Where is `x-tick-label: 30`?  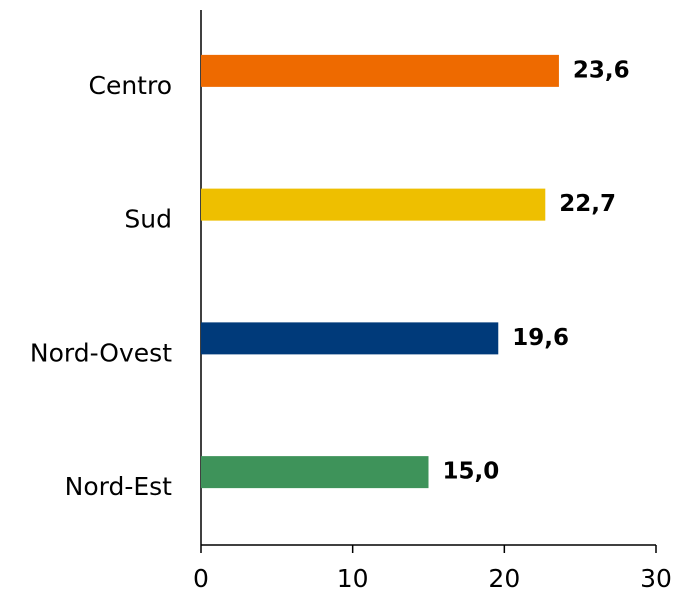
x-tick-label: 30 is located at coordinates (656, 578).